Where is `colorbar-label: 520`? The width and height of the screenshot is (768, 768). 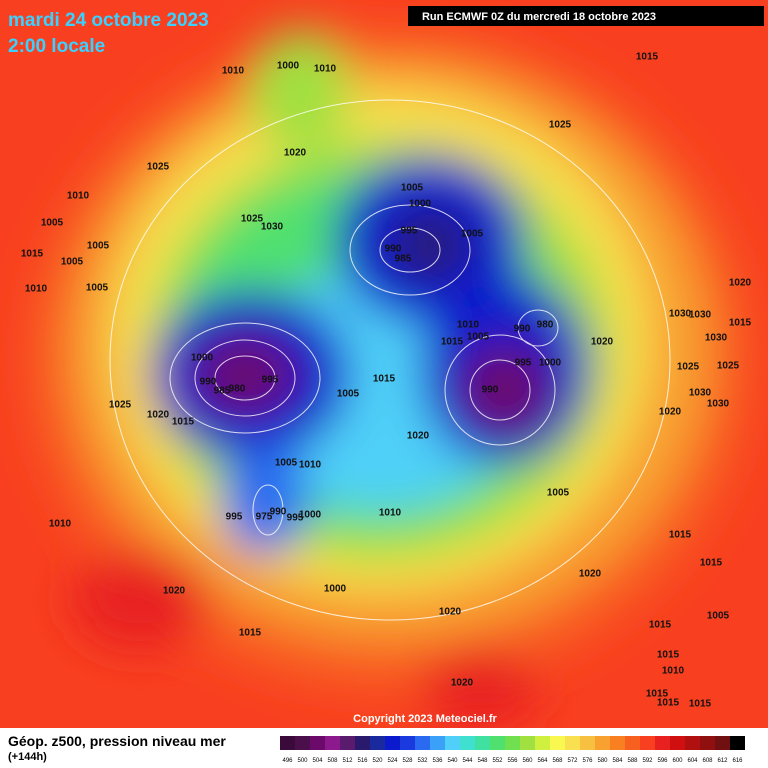 colorbar-label: 520 is located at coordinates (377, 761).